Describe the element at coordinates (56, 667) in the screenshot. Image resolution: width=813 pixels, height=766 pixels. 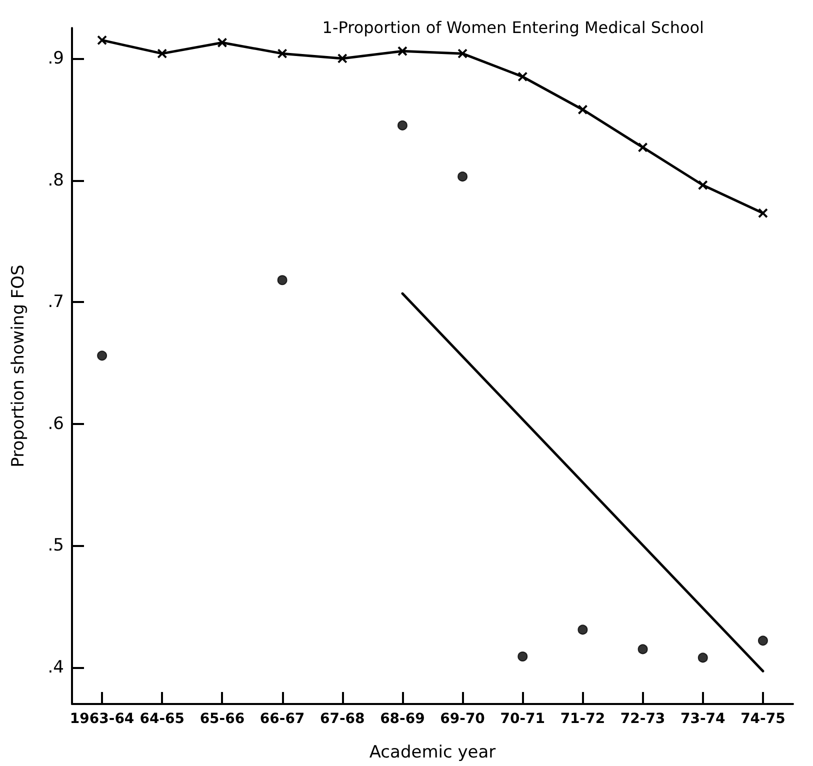
I see `y-tick-label: .4` at that location.